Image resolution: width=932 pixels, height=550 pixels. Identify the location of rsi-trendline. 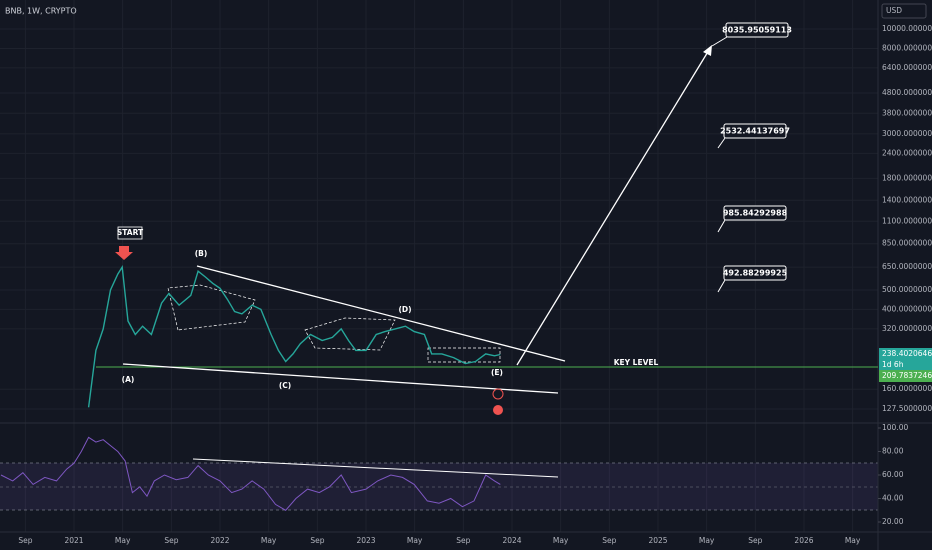
(375, 468).